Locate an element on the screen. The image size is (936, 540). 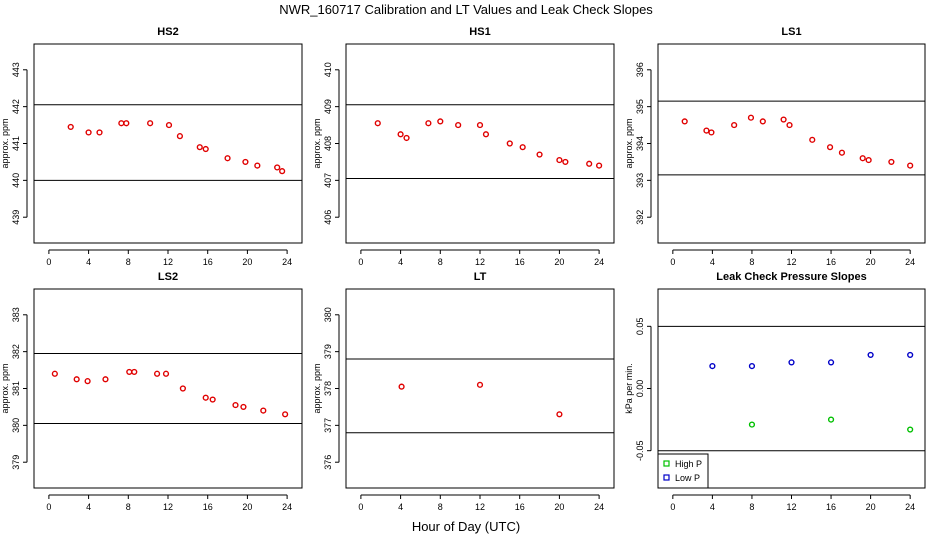
panel-title: LS2 is located at coordinates (168, 277).